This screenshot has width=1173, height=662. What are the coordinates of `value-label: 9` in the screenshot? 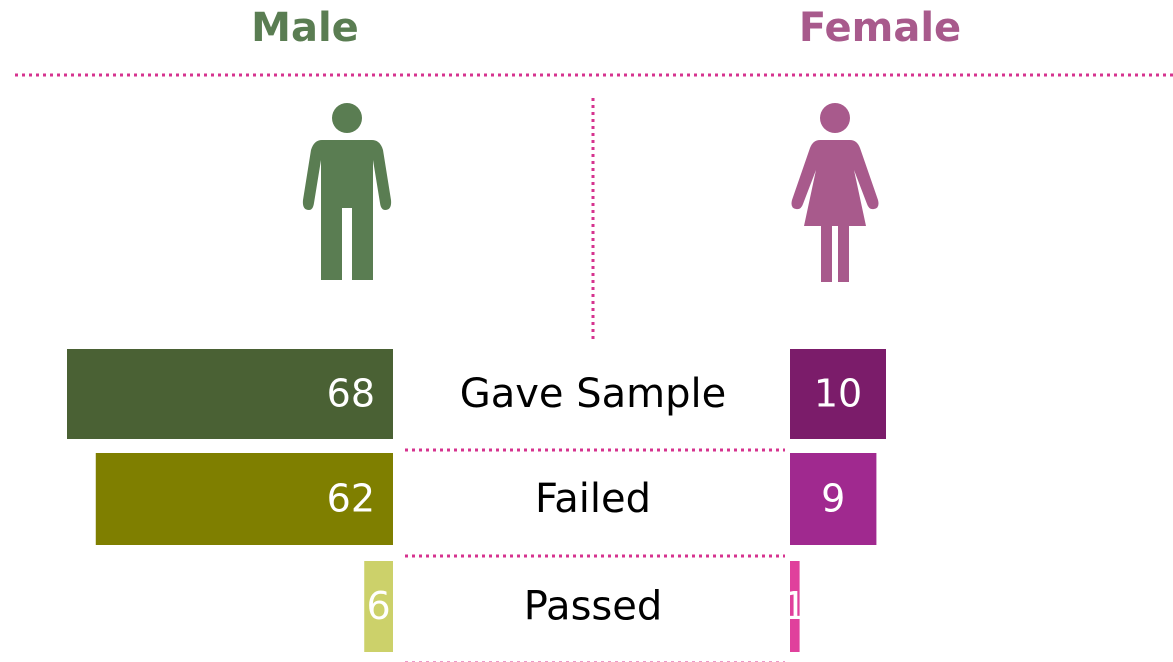 It's located at (833, 499).